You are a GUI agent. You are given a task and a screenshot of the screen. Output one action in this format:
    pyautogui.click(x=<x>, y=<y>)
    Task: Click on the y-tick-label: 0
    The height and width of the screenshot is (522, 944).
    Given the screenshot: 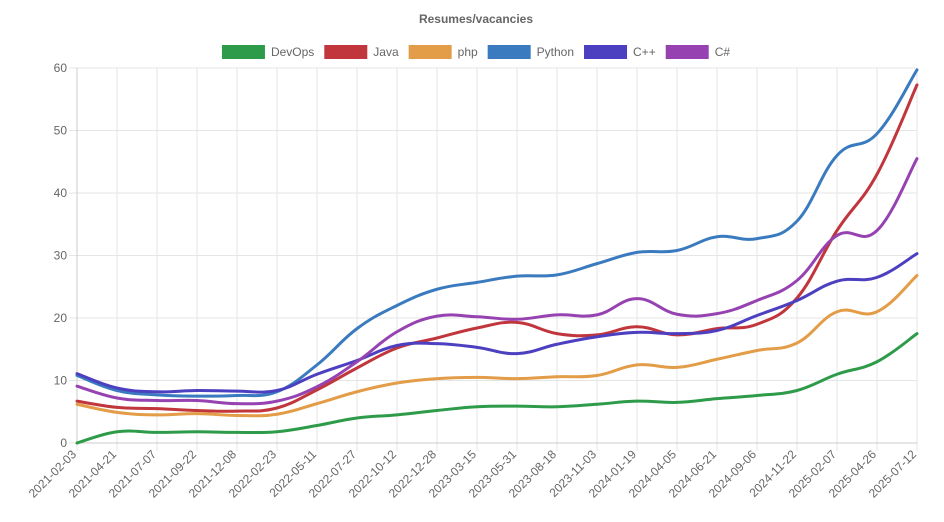 What is the action you would take?
    pyautogui.click(x=63, y=443)
    